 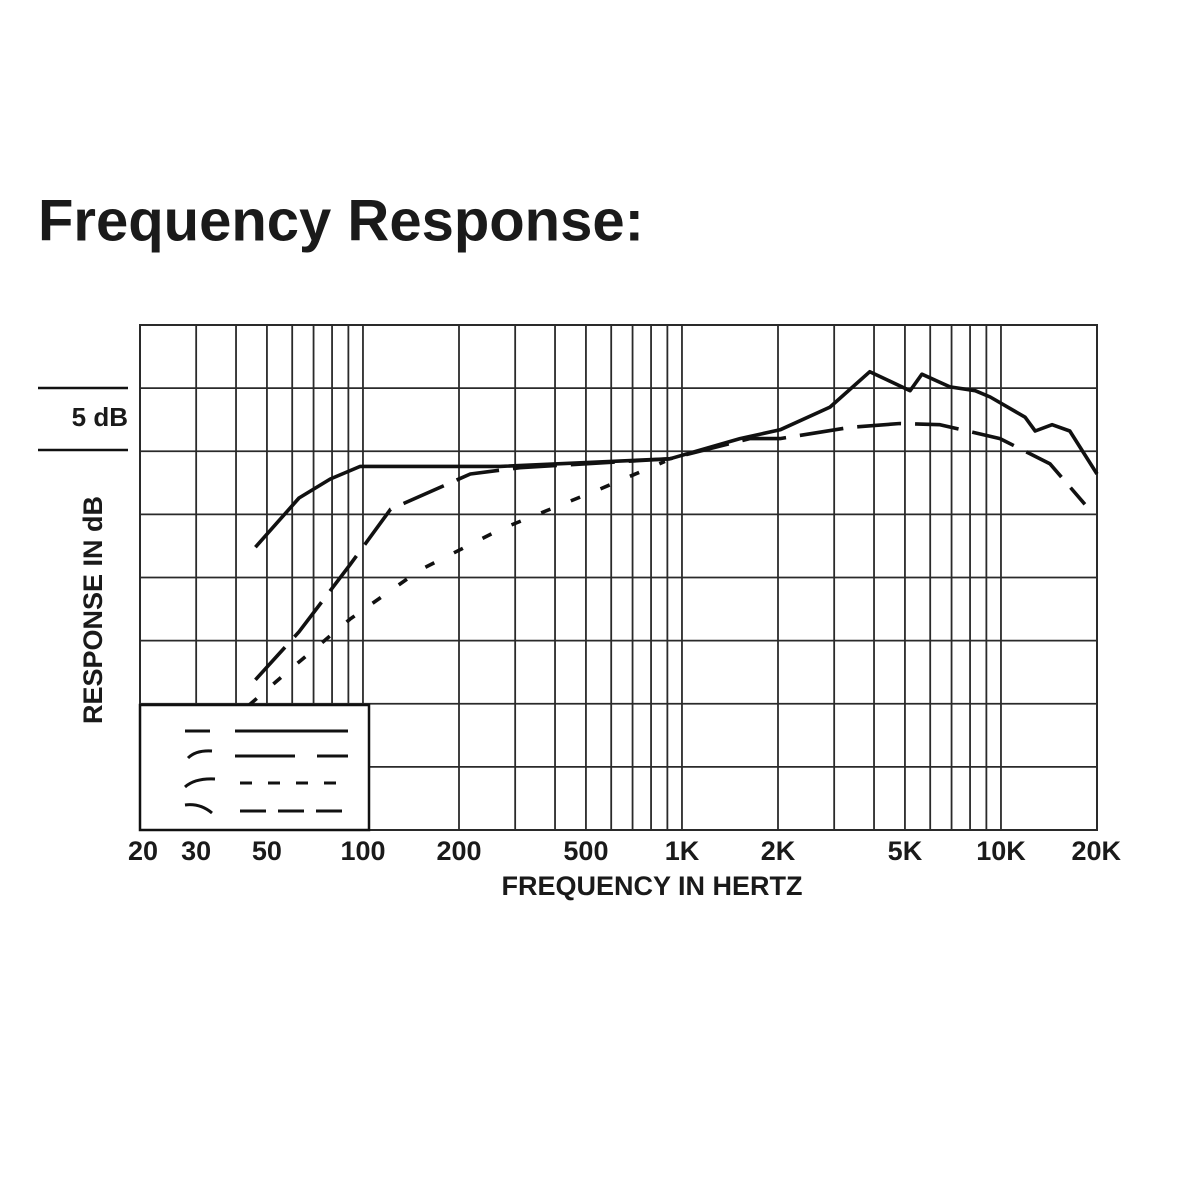 I want to click on x-tick-label: 1K, so click(x=682, y=851).